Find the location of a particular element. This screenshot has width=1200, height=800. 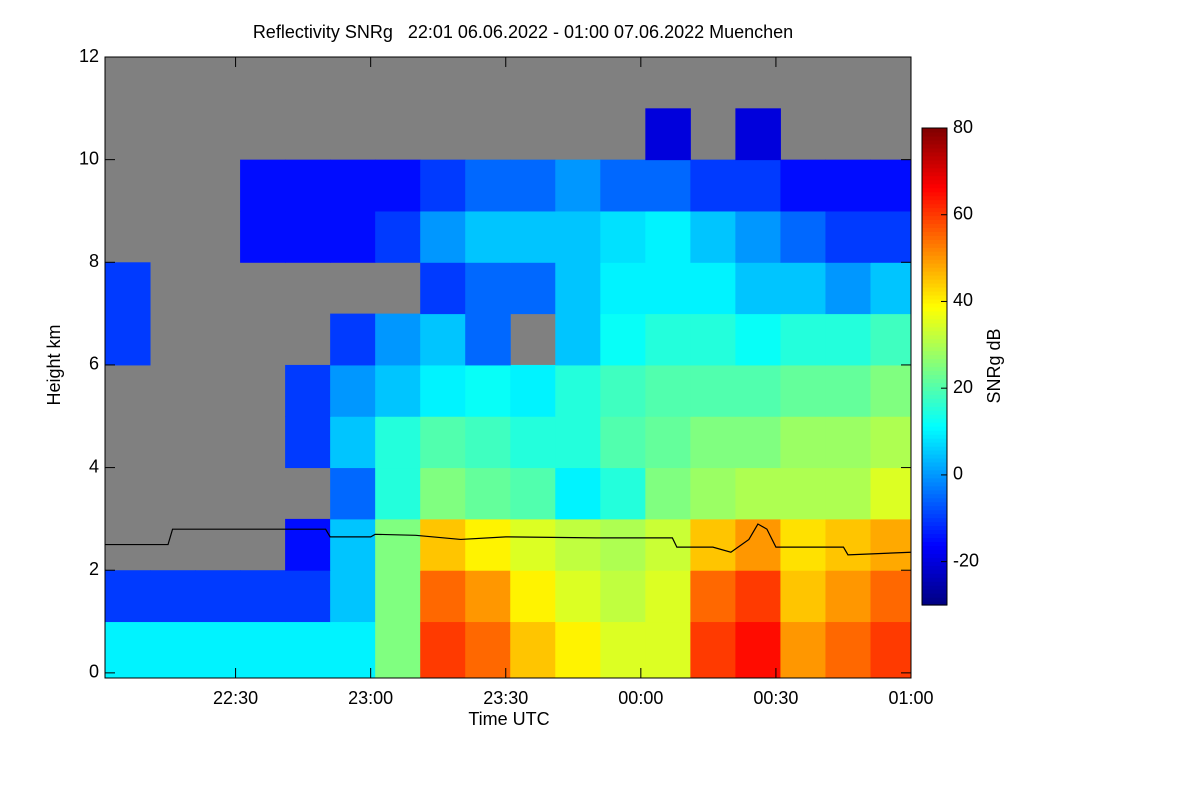

colorbar-tick-label: -20 is located at coordinates (966, 560).